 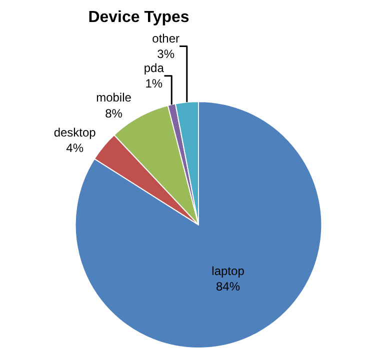 What do you see at coordinates (75, 132) in the screenshot?
I see `slice-label: desktop` at bounding box center [75, 132].